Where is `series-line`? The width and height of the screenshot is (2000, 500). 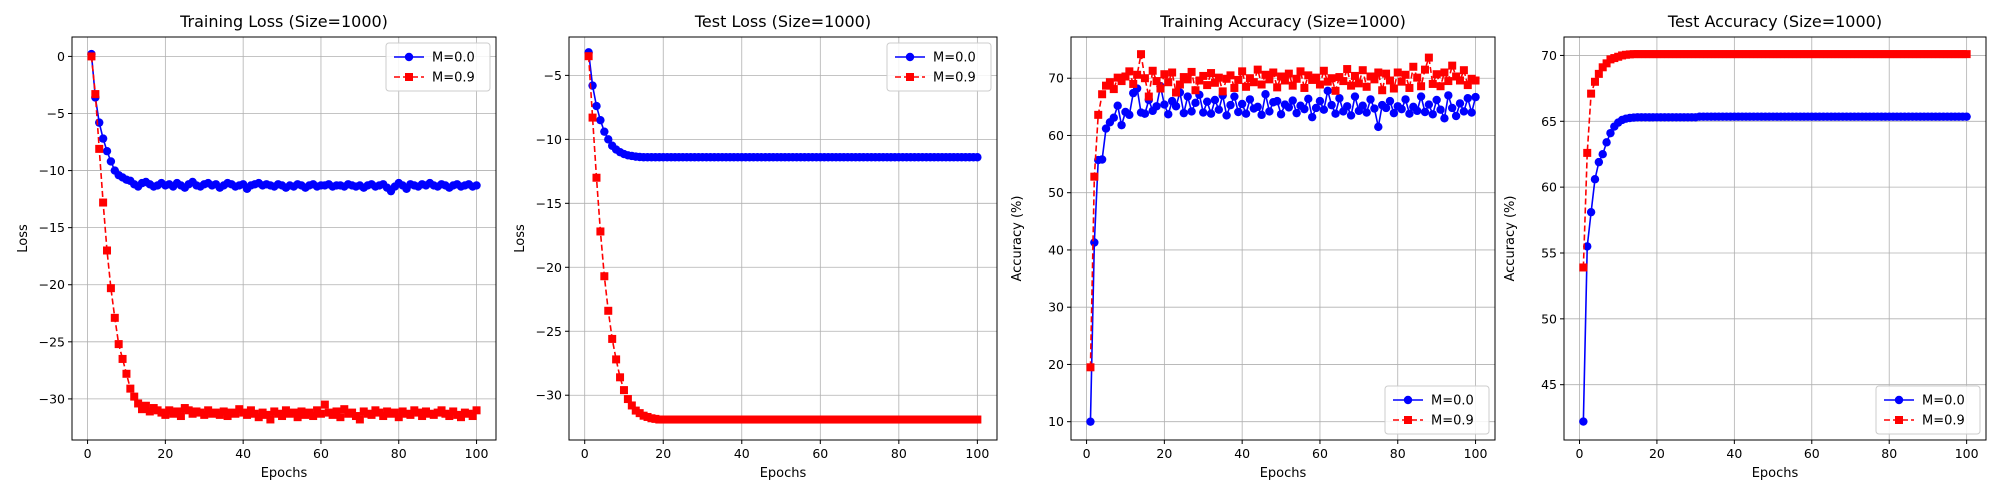
series-line is located at coordinates (1774, 268).